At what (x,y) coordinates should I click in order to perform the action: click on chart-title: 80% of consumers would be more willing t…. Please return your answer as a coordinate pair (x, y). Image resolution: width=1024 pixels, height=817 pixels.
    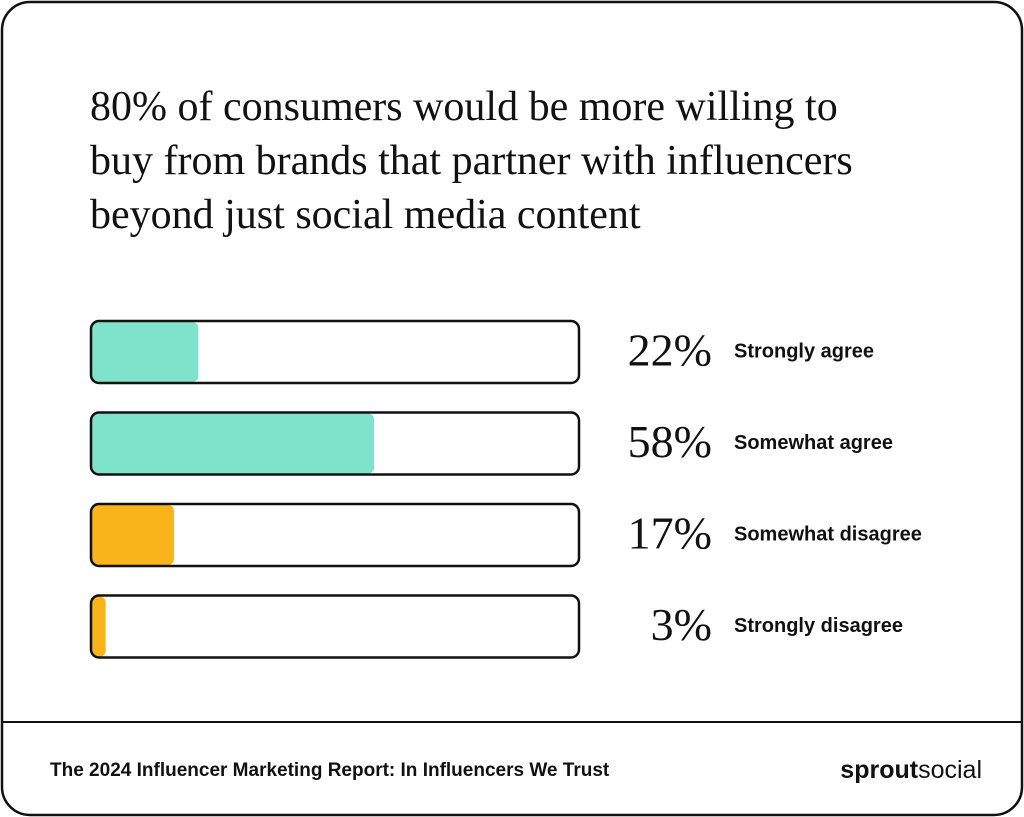
    Looking at the image, I should click on (471, 161).